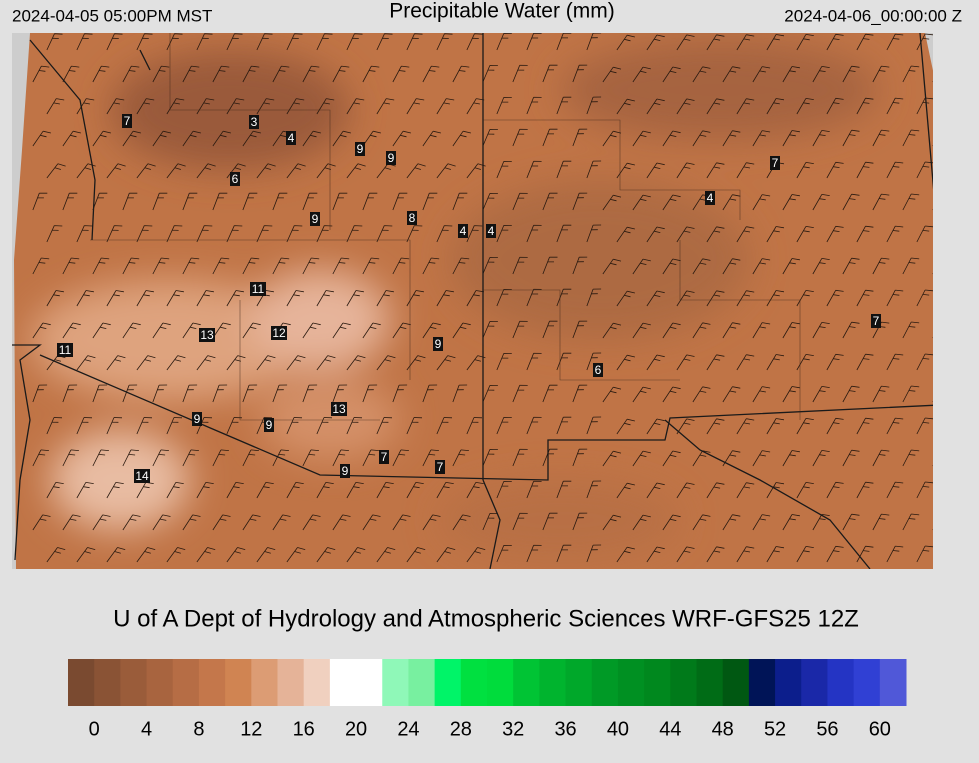 Image resolution: width=979 pixels, height=763 pixels. What do you see at coordinates (391, 158) in the screenshot?
I see `contour-label: 9` at bounding box center [391, 158].